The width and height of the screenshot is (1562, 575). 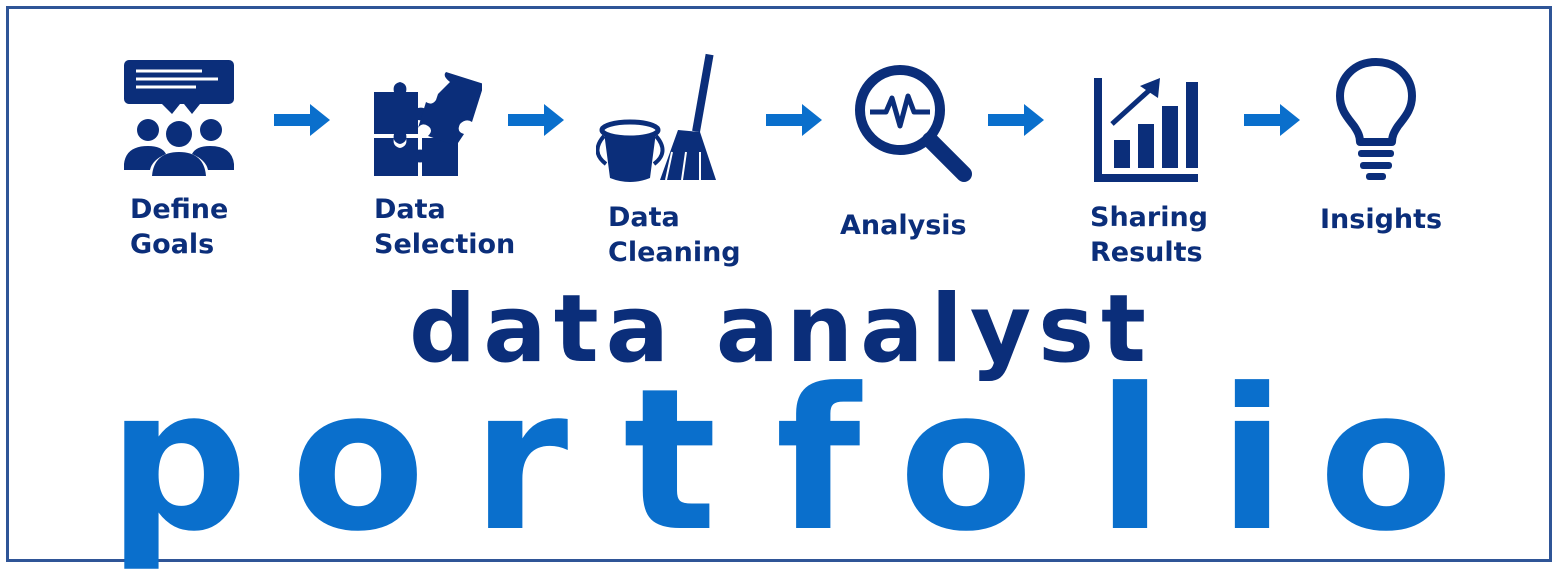 What do you see at coordinates (1149, 235) in the screenshot?
I see `step-label-sharing-results: Sharing Results` at bounding box center [1149, 235].